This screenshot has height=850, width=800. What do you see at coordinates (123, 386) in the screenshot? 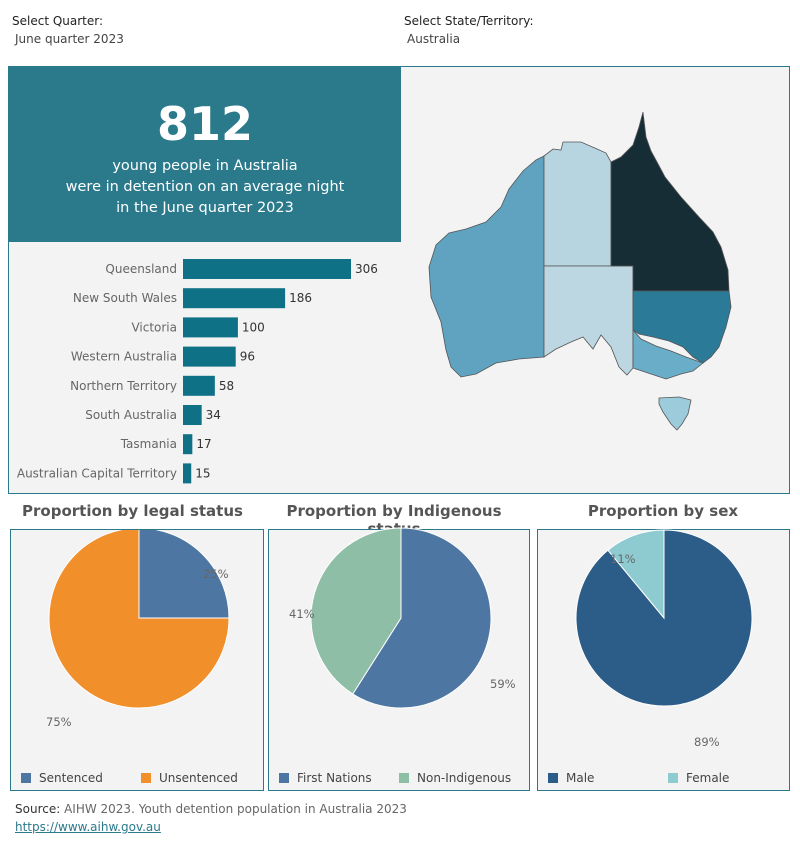
I see `bar-category-label: Northern Territory` at bounding box center [123, 386].